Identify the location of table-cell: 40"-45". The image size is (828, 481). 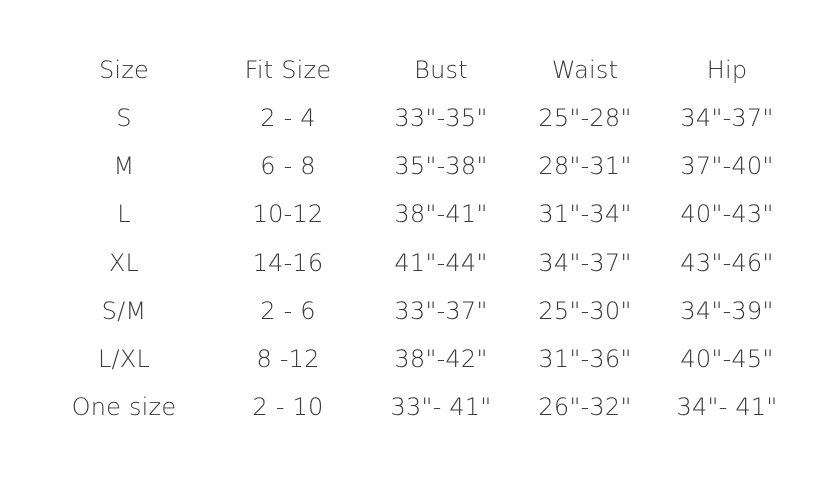
(727, 359).